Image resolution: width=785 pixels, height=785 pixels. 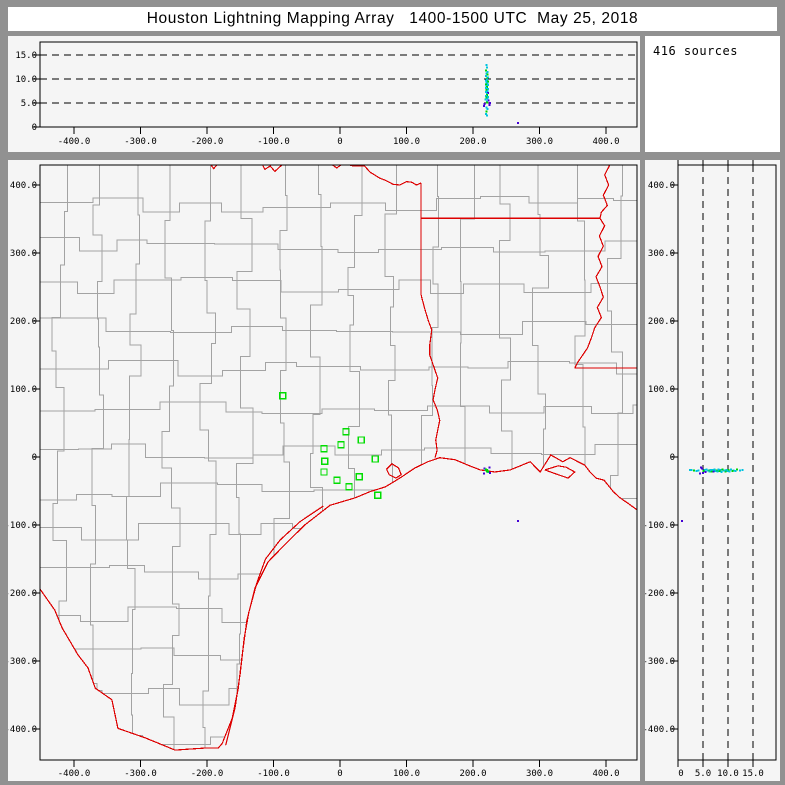 I want to click on lightning-sources, so click(x=501, y=494).